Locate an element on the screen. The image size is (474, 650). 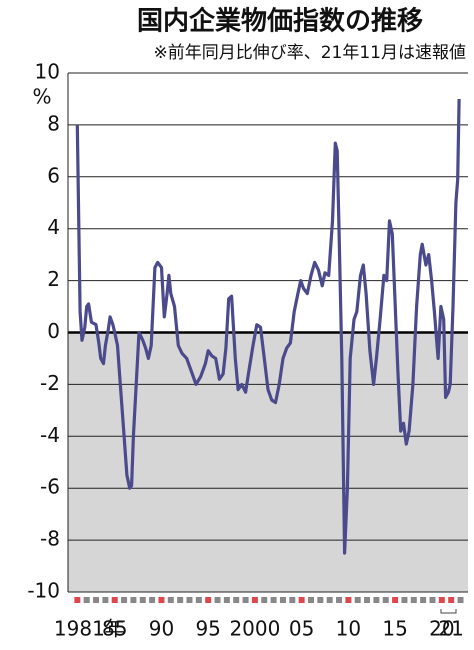
y-unit: % is located at coordinates (41, 97).